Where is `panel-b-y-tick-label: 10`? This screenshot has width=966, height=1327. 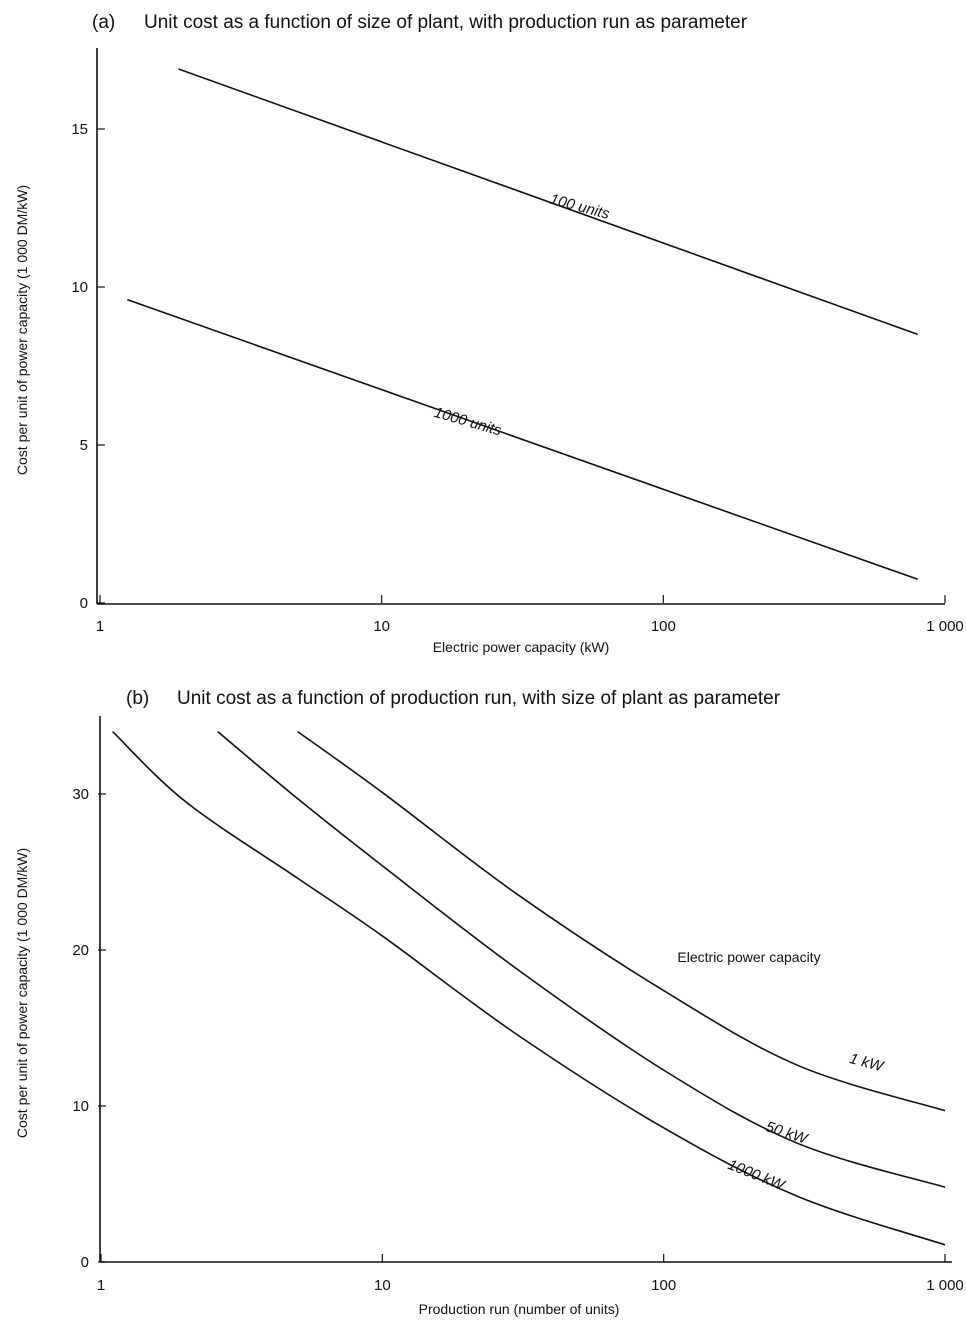
panel-b-y-tick-label: 10 is located at coordinates (80, 1106).